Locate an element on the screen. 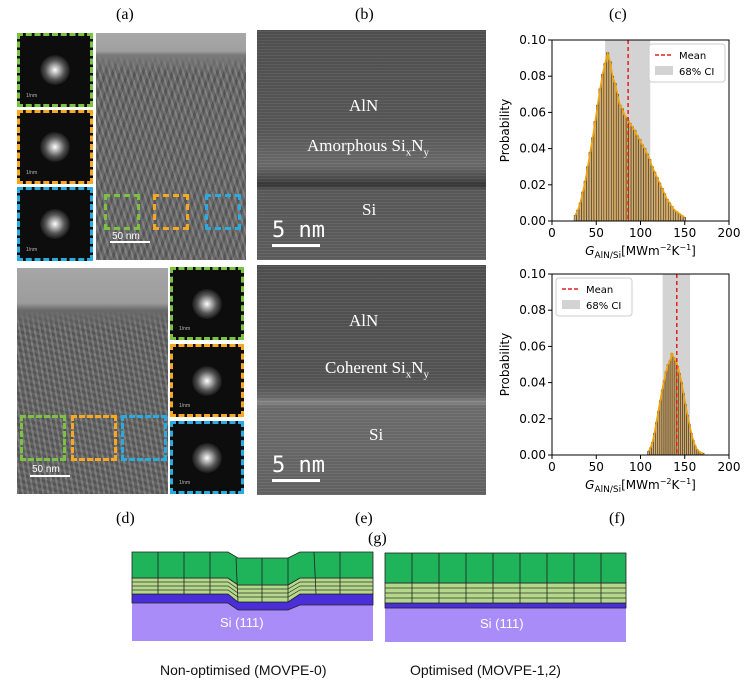  substrate-label-left: Si (111) is located at coordinates (242, 622).